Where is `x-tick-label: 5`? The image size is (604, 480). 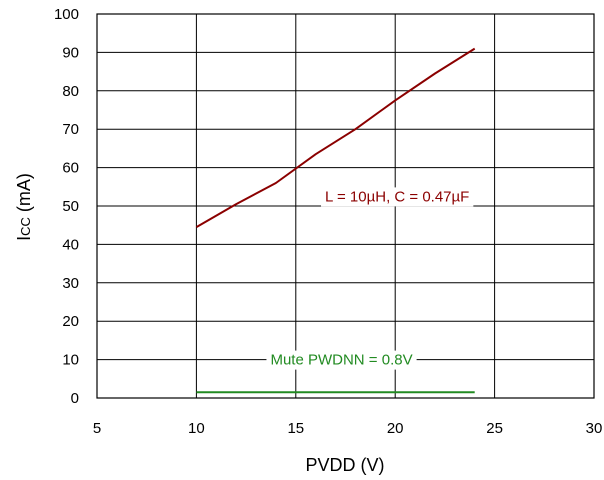
x-tick-label: 5 is located at coordinates (97, 428).